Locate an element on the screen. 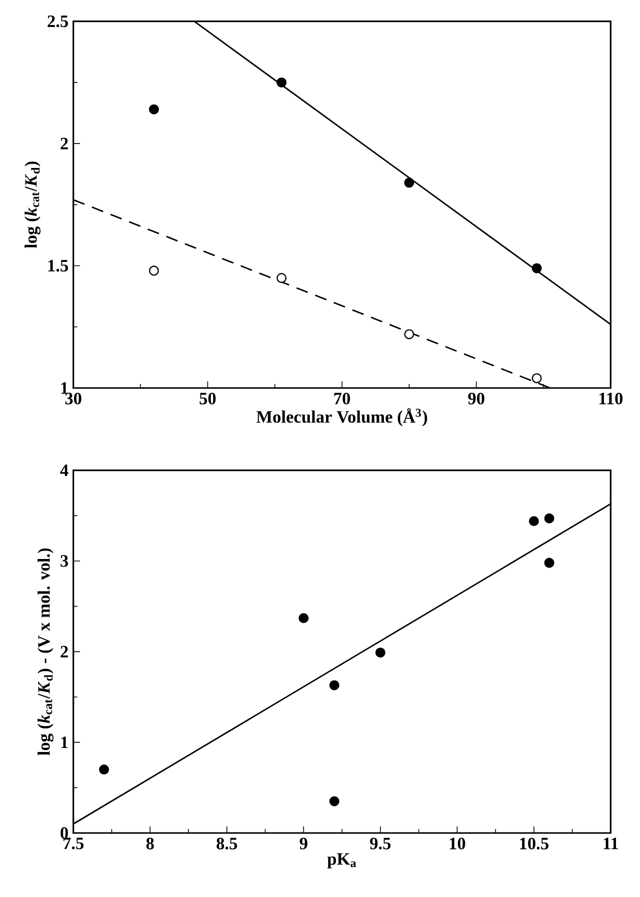  x-tick-label: 10.5 is located at coordinates (534, 844).